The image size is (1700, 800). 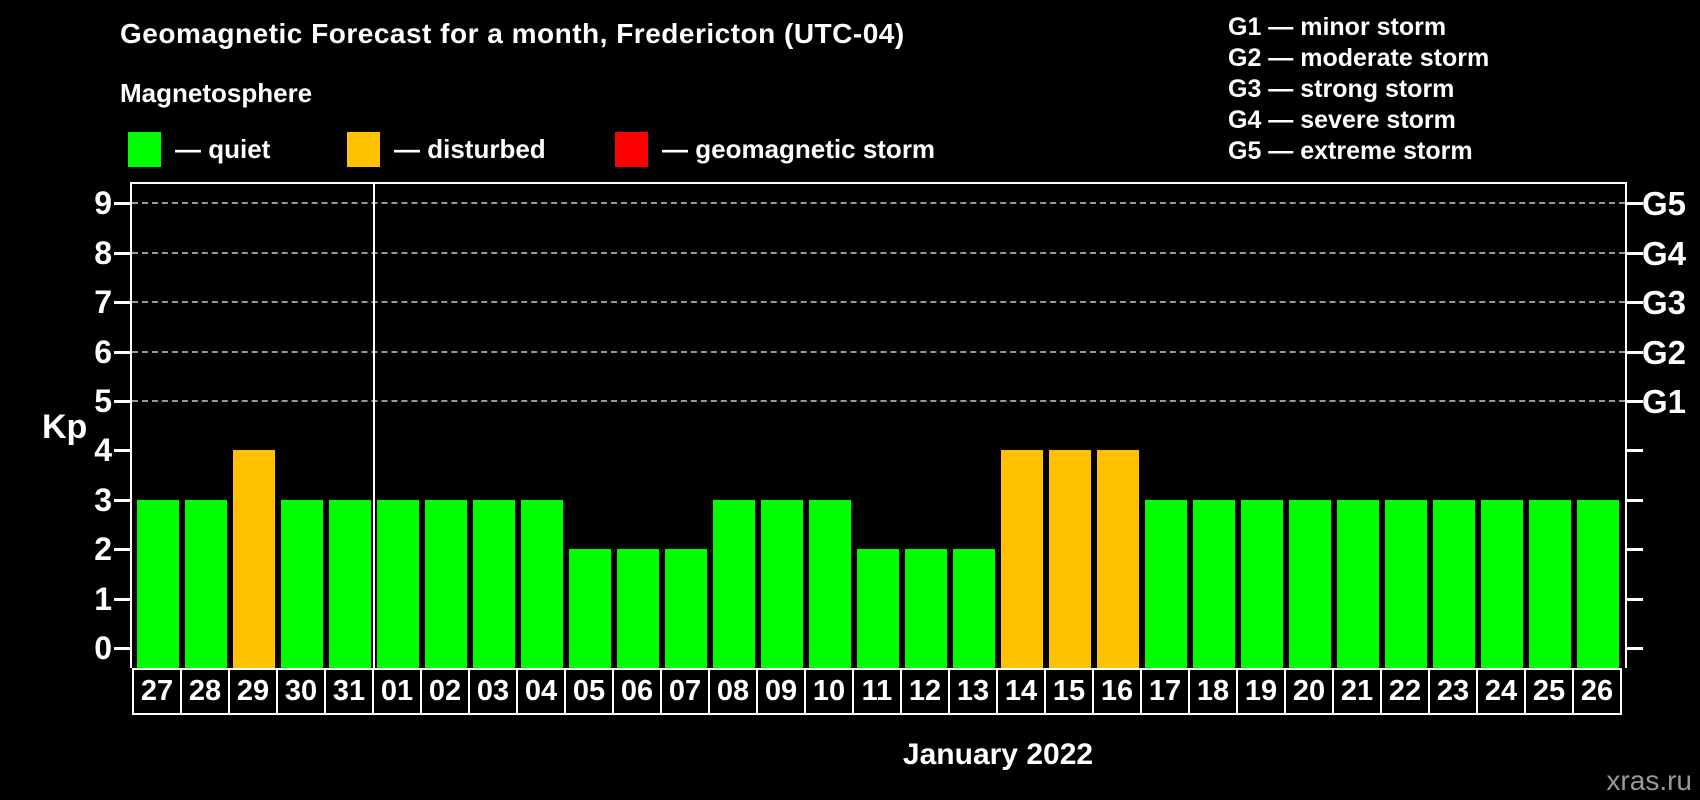 What do you see at coordinates (878, 203) in the screenshot?
I see `gridline-kp9` at bounding box center [878, 203].